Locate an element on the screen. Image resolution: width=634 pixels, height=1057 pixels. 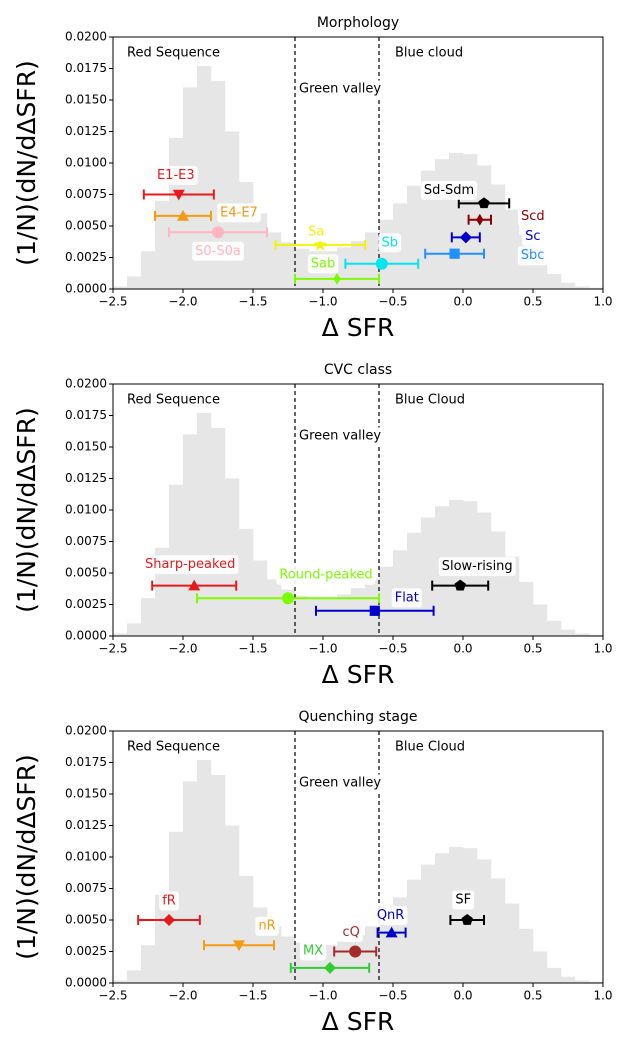
x-tick-label: −1.0 is located at coordinates (322, 996).